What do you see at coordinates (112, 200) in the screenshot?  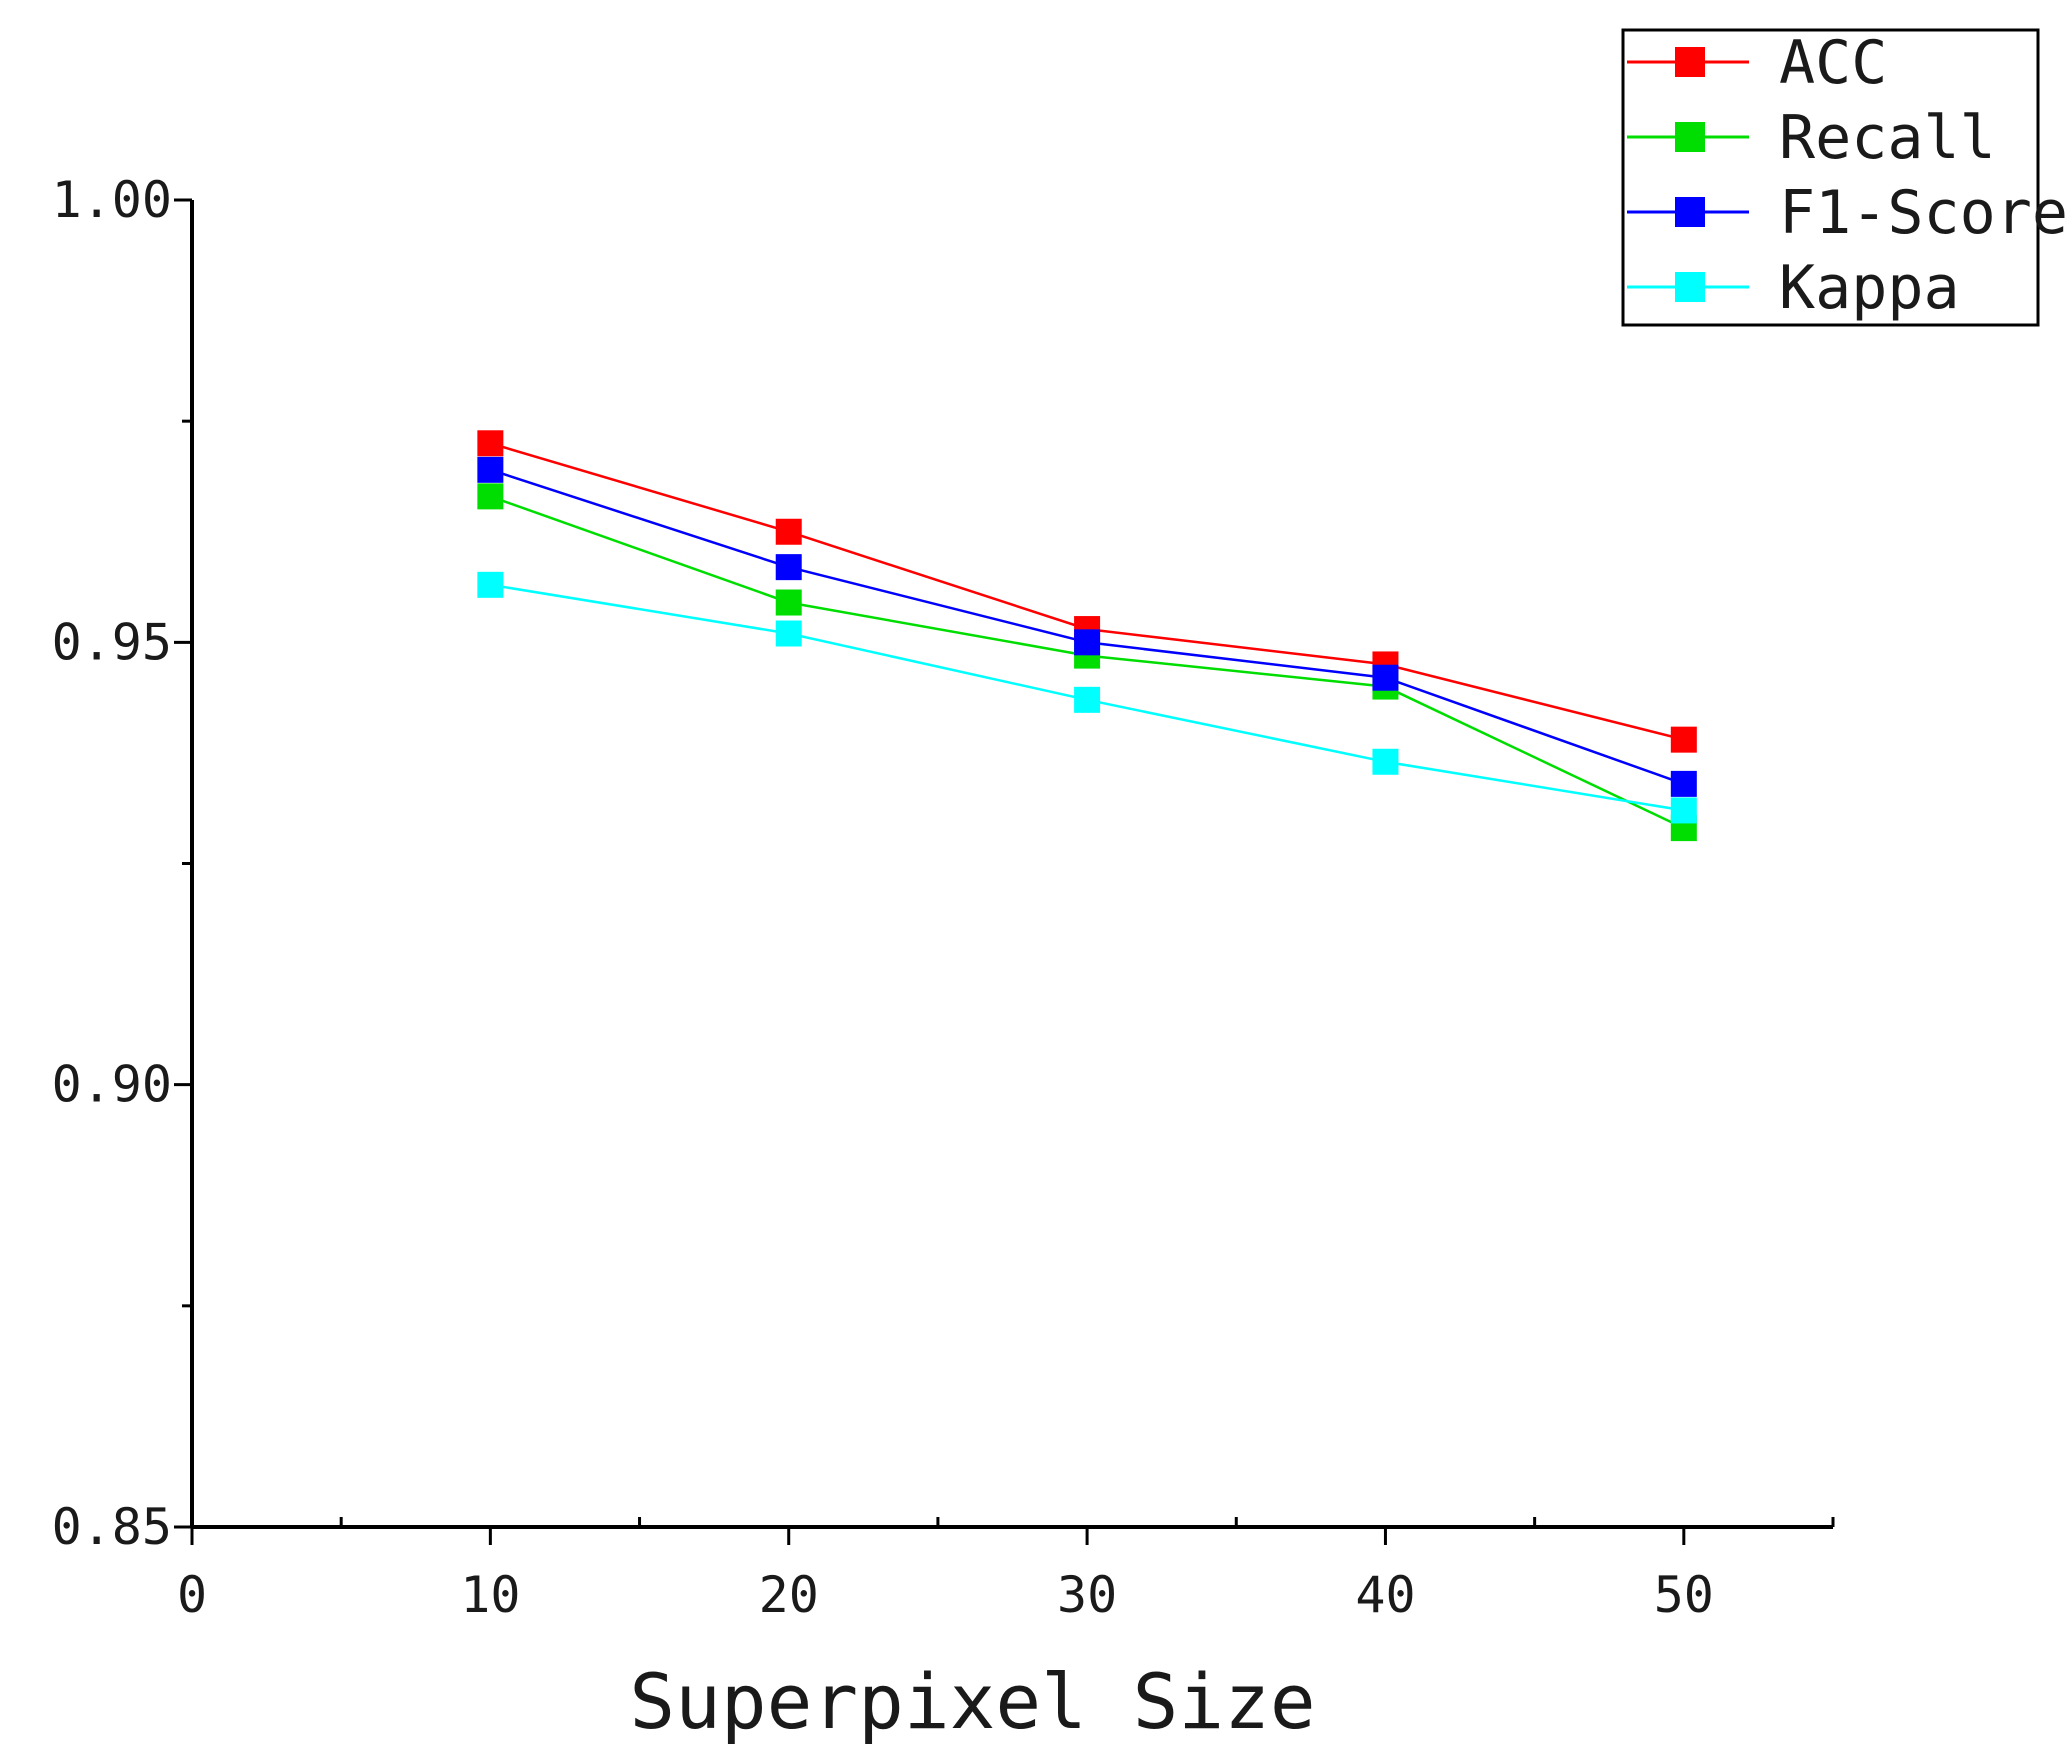 I see `y-tick-label: 1.00` at bounding box center [112, 200].